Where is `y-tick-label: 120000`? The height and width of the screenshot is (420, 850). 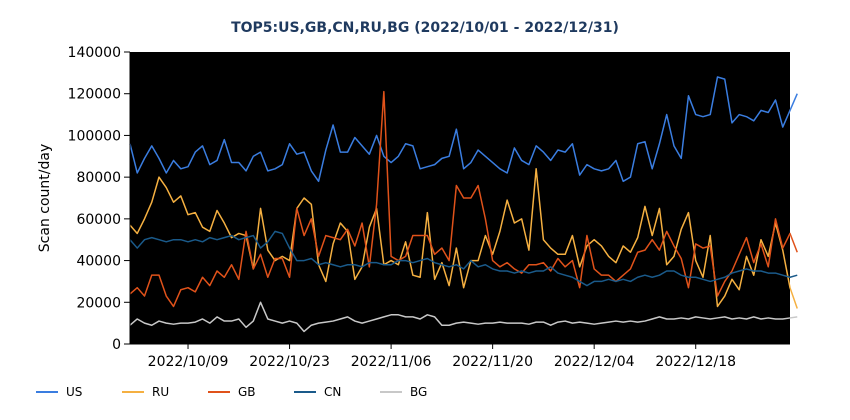
y-tick-label: 120000 is located at coordinates (94, 95).